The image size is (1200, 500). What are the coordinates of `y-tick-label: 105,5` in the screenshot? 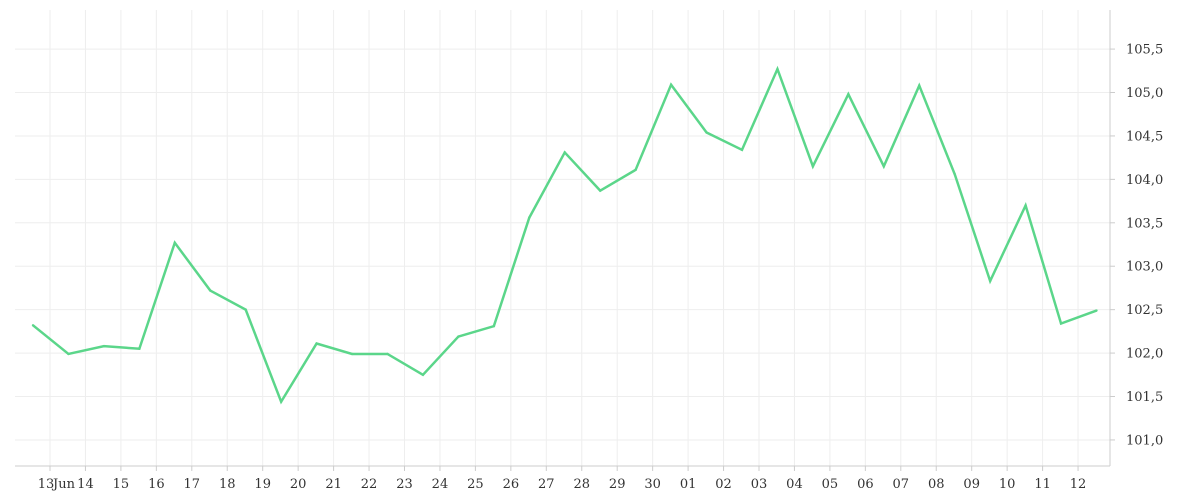 It's located at (1144, 50).